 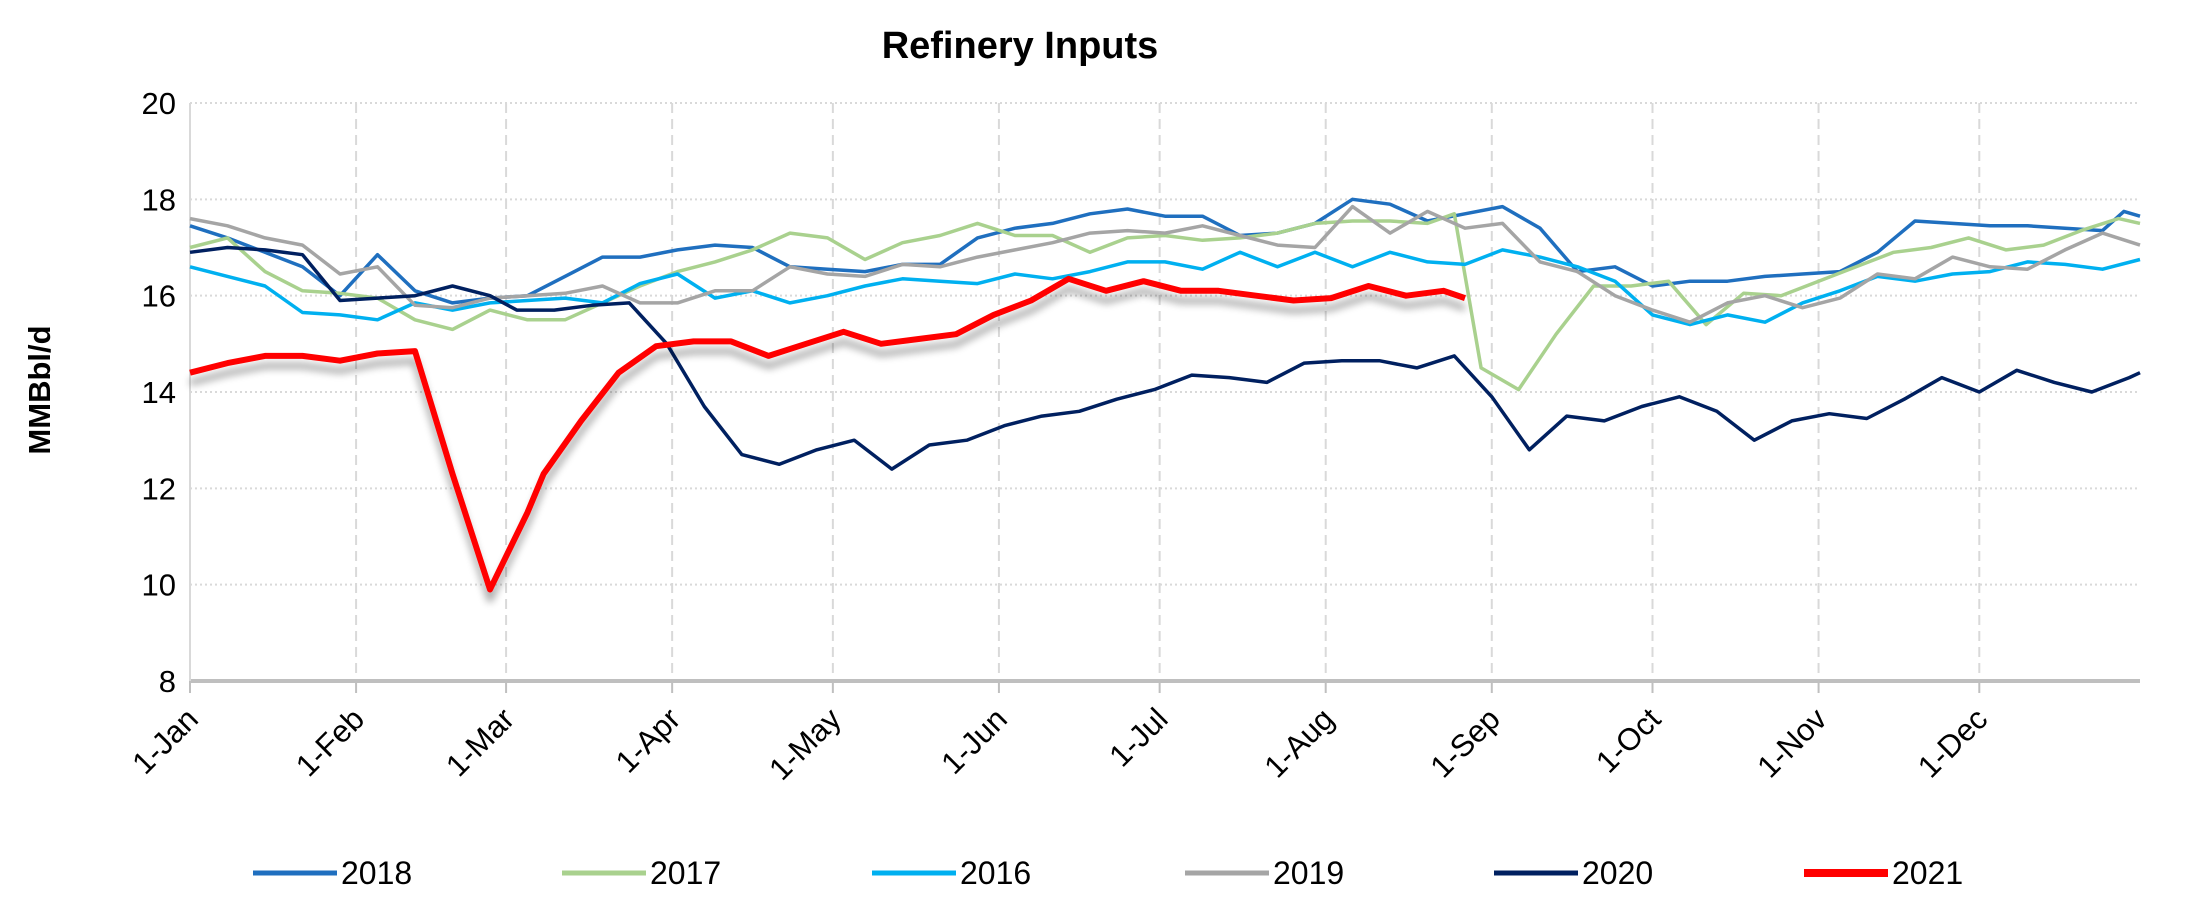 What do you see at coordinates (1020, 46) in the screenshot?
I see `chart-title: Refinery Inputs` at bounding box center [1020, 46].